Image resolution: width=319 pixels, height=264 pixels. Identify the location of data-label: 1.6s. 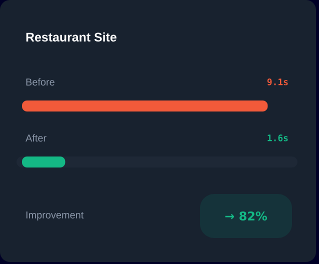
(278, 138).